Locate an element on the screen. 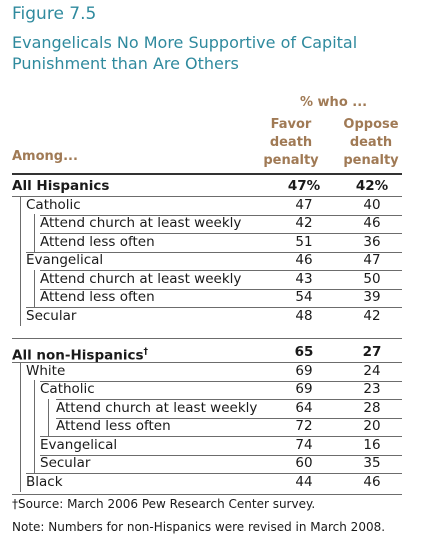  favor-value: 47 is located at coordinates (304, 205).